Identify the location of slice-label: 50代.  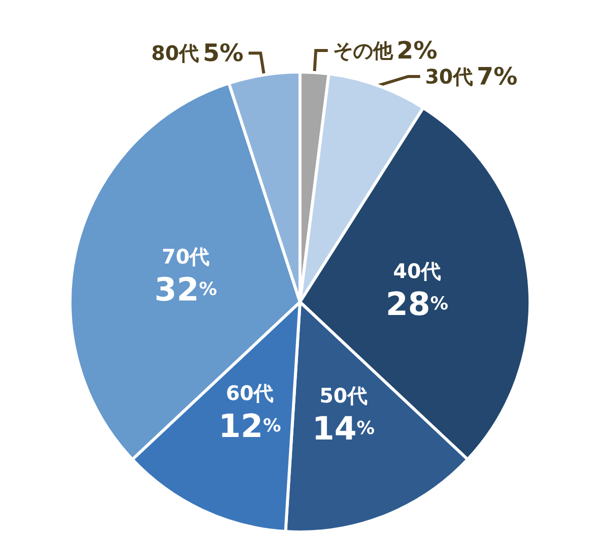
(344, 396).